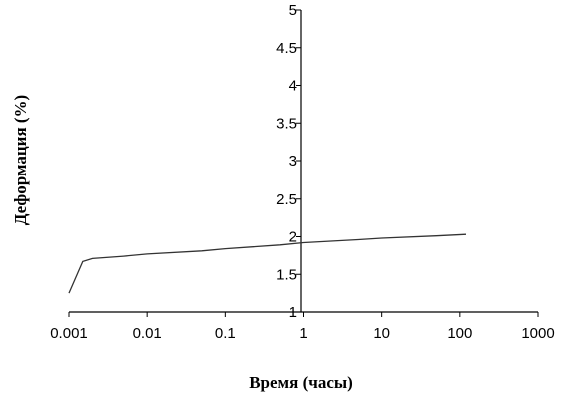 Image resolution: width=565 pixels, height=395 pixels. I want to click on y-tick-label: 1.5, so click(286, 274).